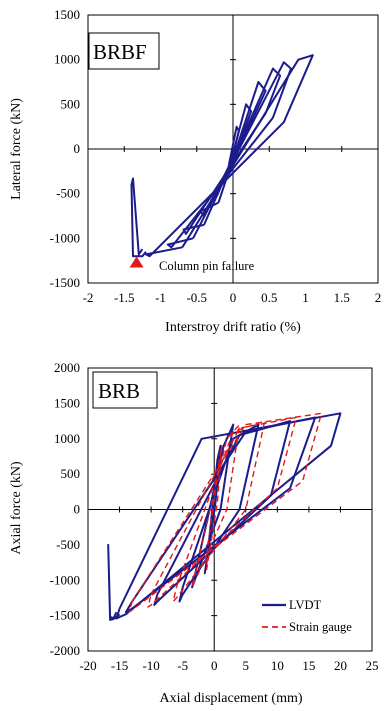 The width and height of the screenshot is (386, 711). Describe the element at coordinates (67, 367) in the screenshot. I see `y-tick-label: 2000` at that location.